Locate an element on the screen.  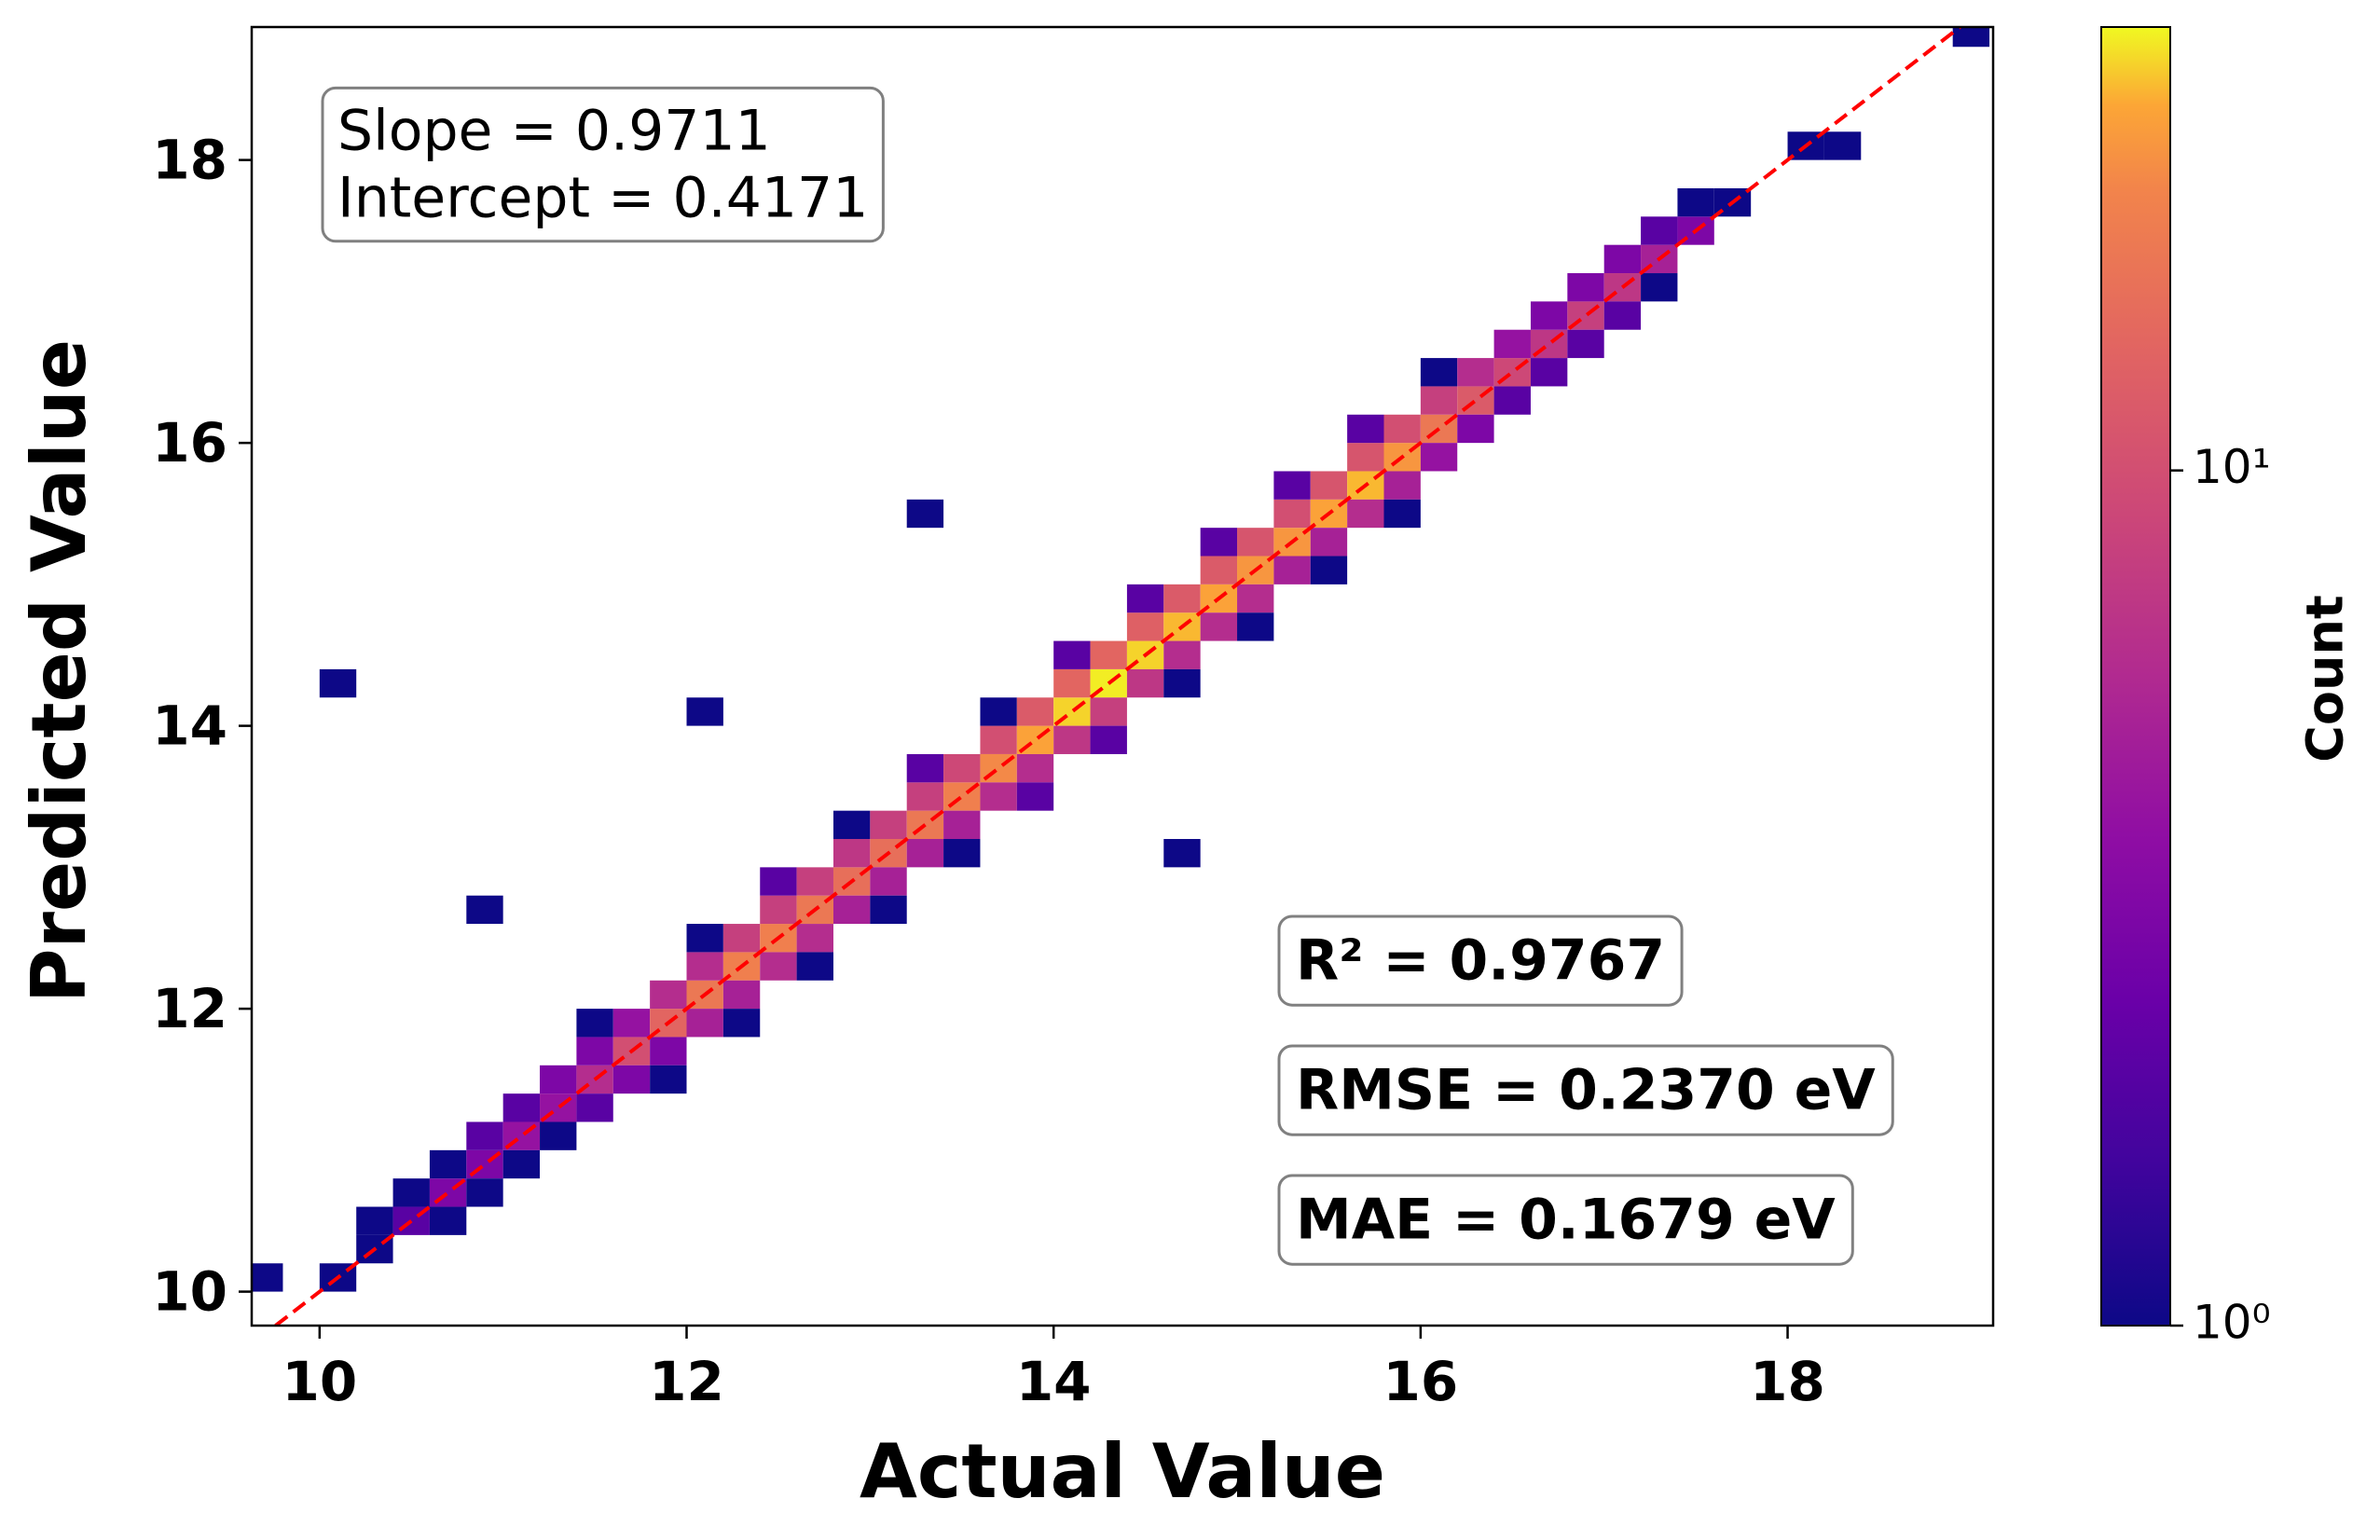
annotation: Intercept = 0.4171 is located at coordinates (602, 198).